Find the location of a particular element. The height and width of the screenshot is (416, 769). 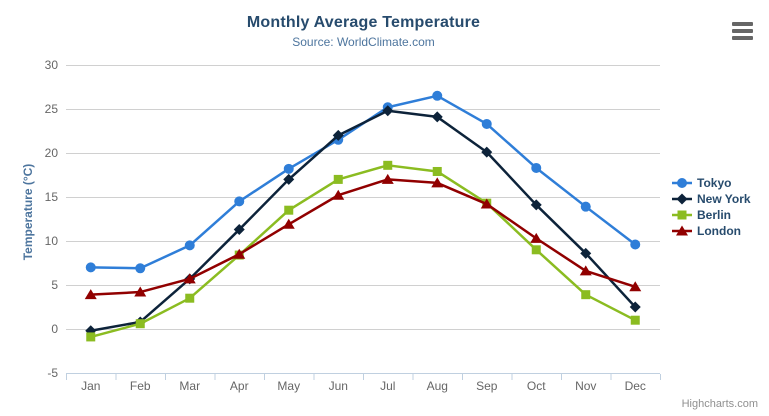

x-axis-tick-label: Feb is located at coordinates (140, 386).